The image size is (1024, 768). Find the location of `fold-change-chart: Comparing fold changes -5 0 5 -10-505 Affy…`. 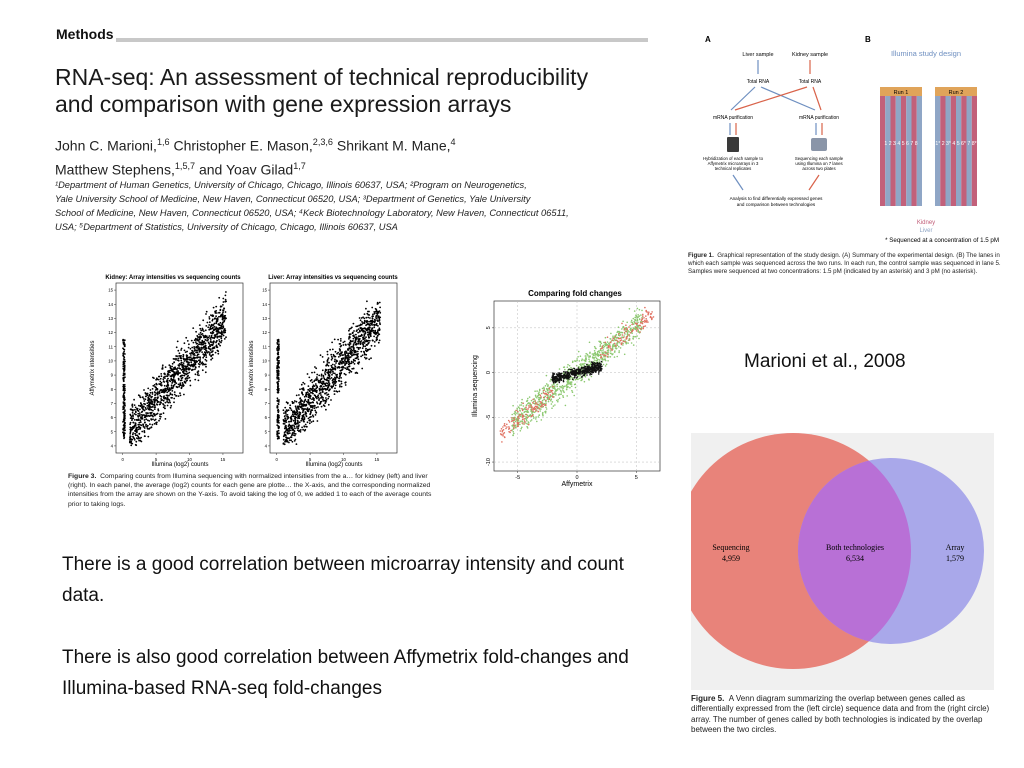

fold-change-chart: Comparing fold changes -5 0 5 -10-505 Affy… is located at coordinates (566, 388).